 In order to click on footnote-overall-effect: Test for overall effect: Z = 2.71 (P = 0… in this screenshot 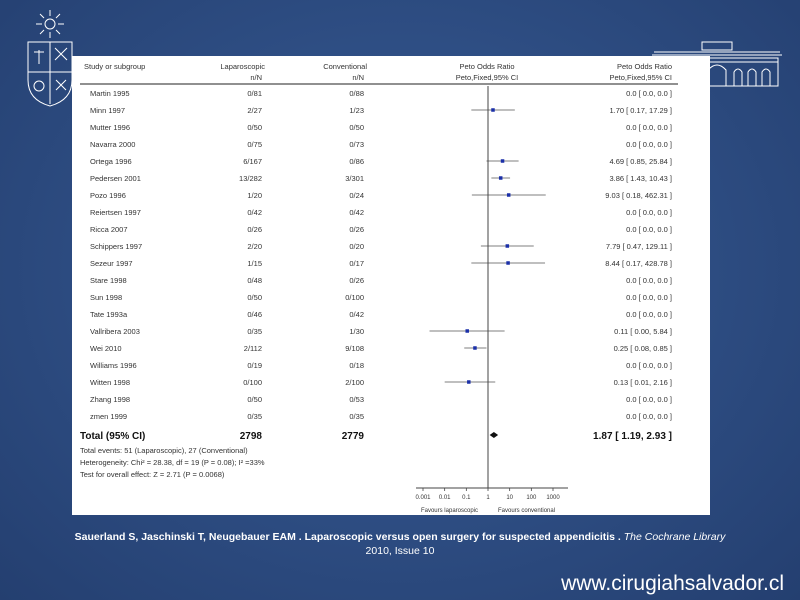, I will do `click(152, 474)`.